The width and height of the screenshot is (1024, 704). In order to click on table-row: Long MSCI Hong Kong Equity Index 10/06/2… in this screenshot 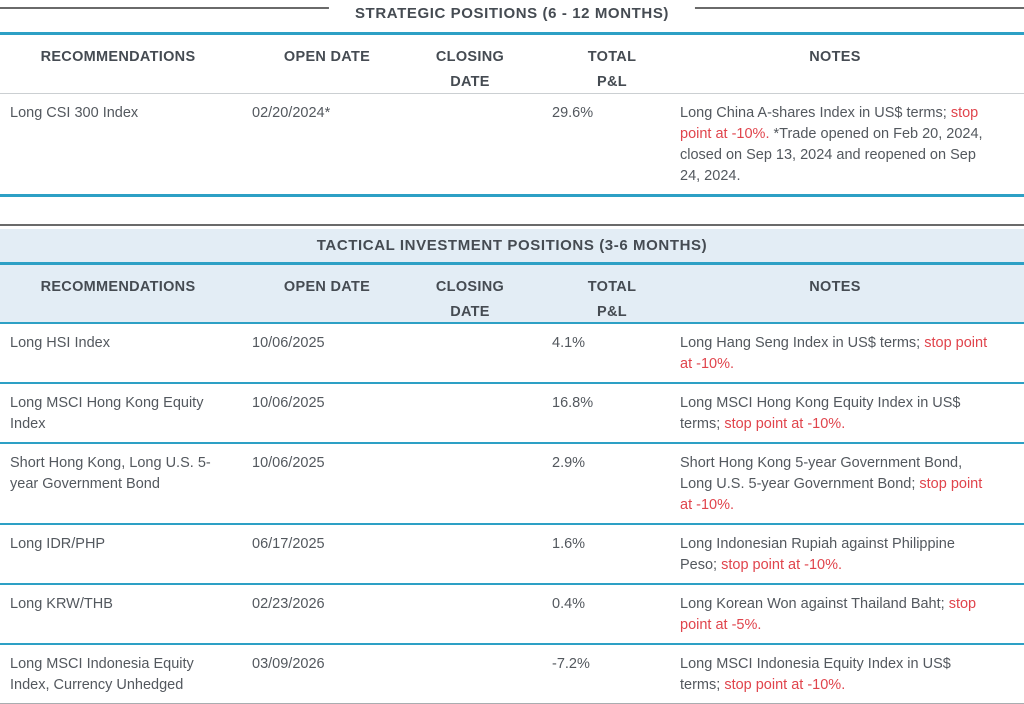, I will do `click(512, 414)`.